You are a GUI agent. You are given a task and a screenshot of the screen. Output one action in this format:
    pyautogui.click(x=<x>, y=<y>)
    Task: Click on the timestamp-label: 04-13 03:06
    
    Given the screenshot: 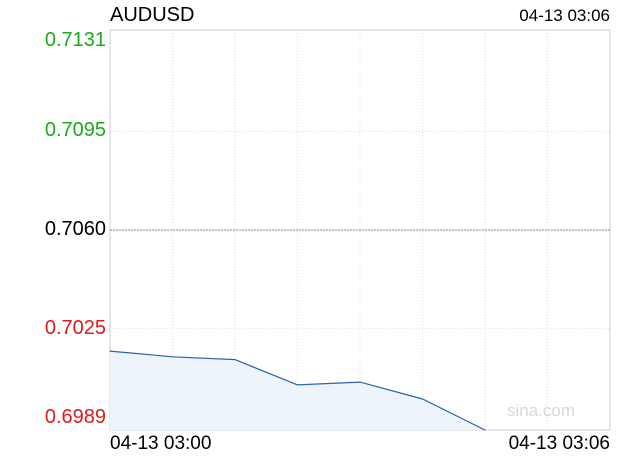 What is the action you would take?
    pyautogui.click(x=564, y=15)
    